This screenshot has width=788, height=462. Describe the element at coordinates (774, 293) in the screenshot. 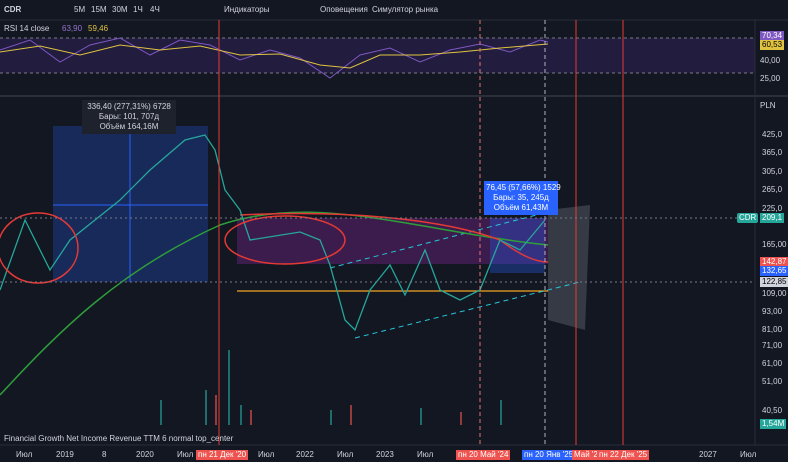

I see `price-label: 109,00` at that location.